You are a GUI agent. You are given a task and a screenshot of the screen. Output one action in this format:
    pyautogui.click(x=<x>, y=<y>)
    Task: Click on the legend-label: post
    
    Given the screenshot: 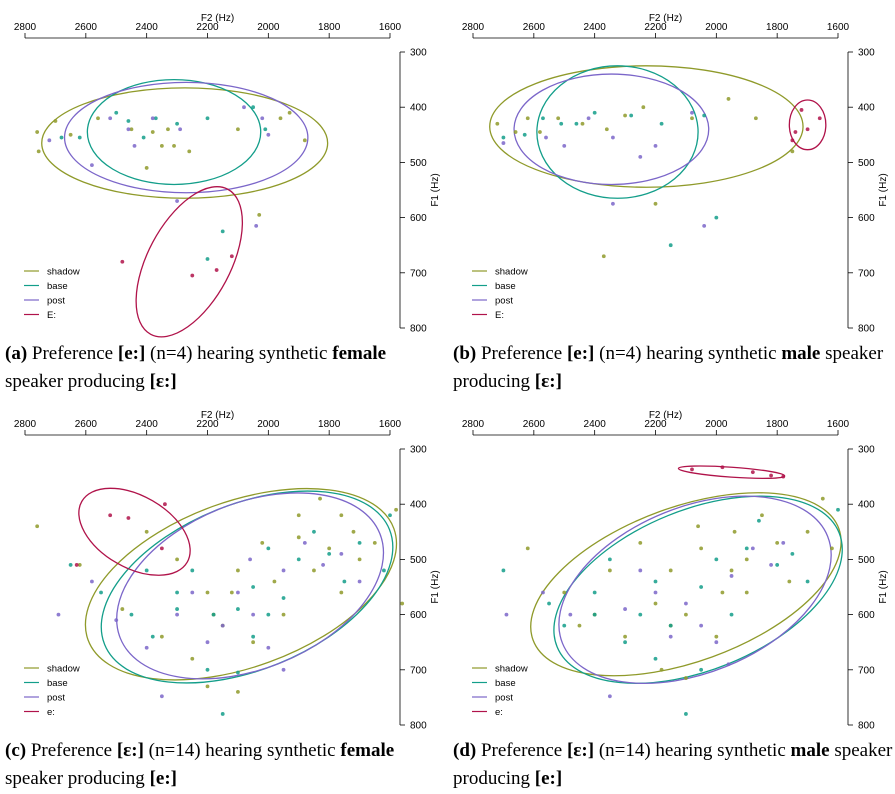 What is the action you would take?
    pyautogui.click(x=504, y=698)
    